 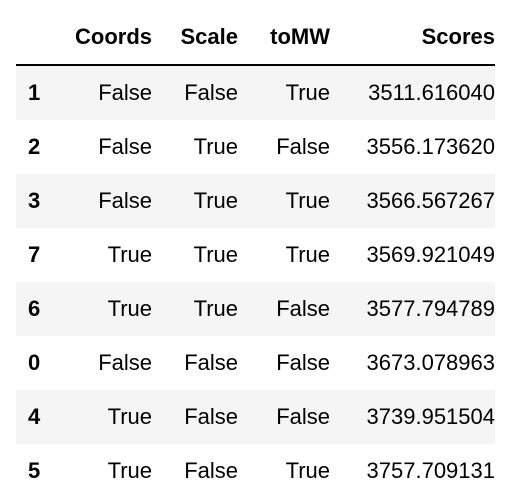 What do you see at coordinates (255, 147) in the screenshot?
I see `table-row: 2 False True False 3556.173620` at bounding box center [255, 147].